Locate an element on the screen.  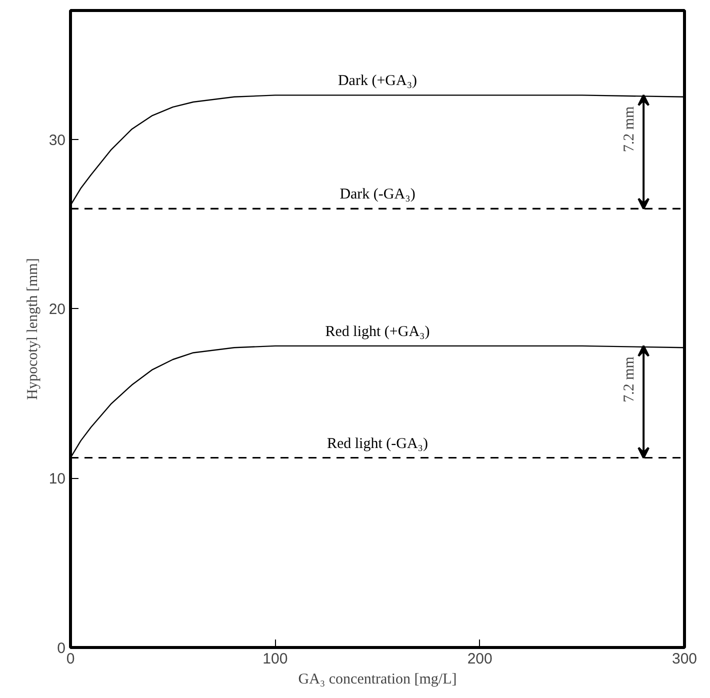
x-tick-label: 200 is located at coordinates (479, 659).